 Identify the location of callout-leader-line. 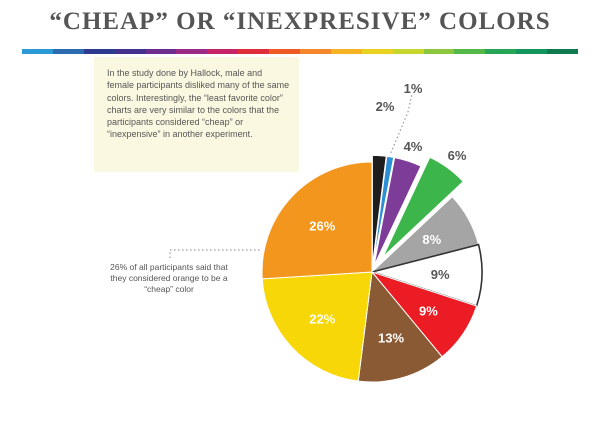
(215, 253).